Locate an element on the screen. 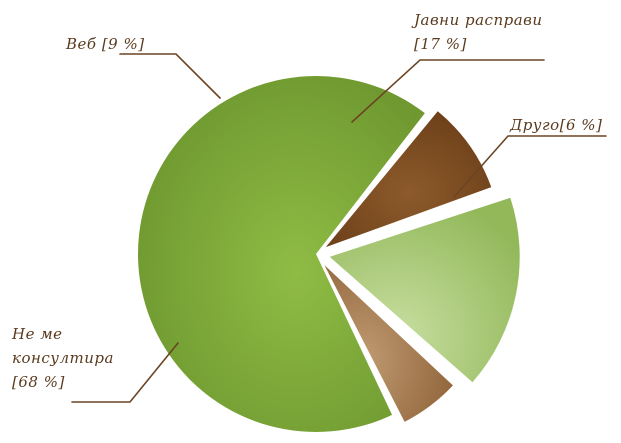 The image size is (621, 443). data-label-javni-raspravi: [17 %] is located at coordinates (440, 44).